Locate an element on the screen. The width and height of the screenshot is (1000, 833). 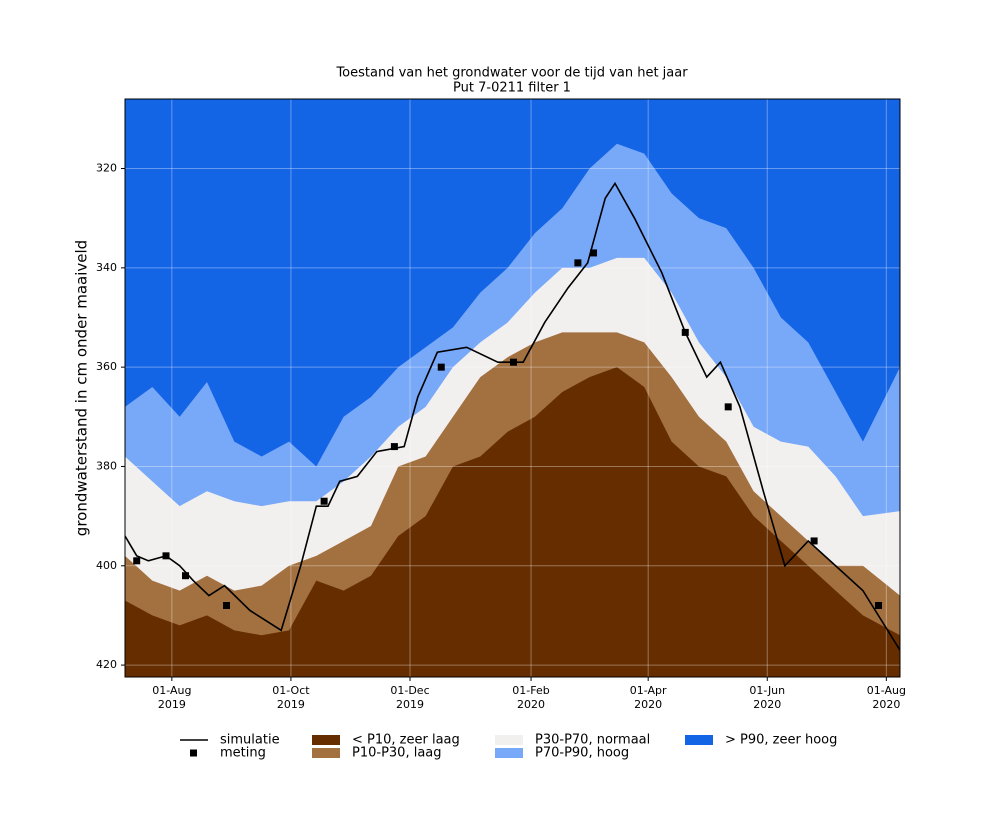
legend-label: meting is located at coordinates (243, 753).